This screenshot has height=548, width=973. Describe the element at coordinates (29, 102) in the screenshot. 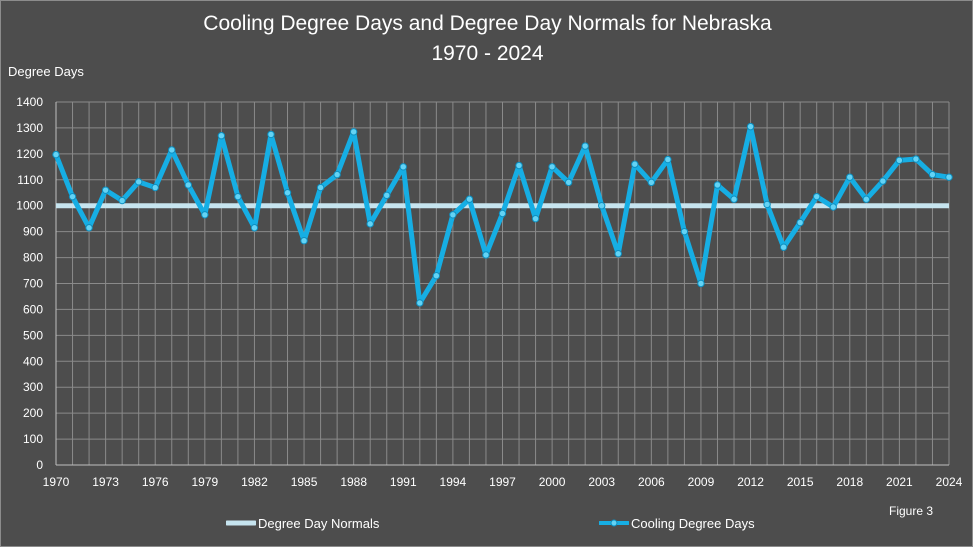

I see `y-tick-label: 1400` at that location.